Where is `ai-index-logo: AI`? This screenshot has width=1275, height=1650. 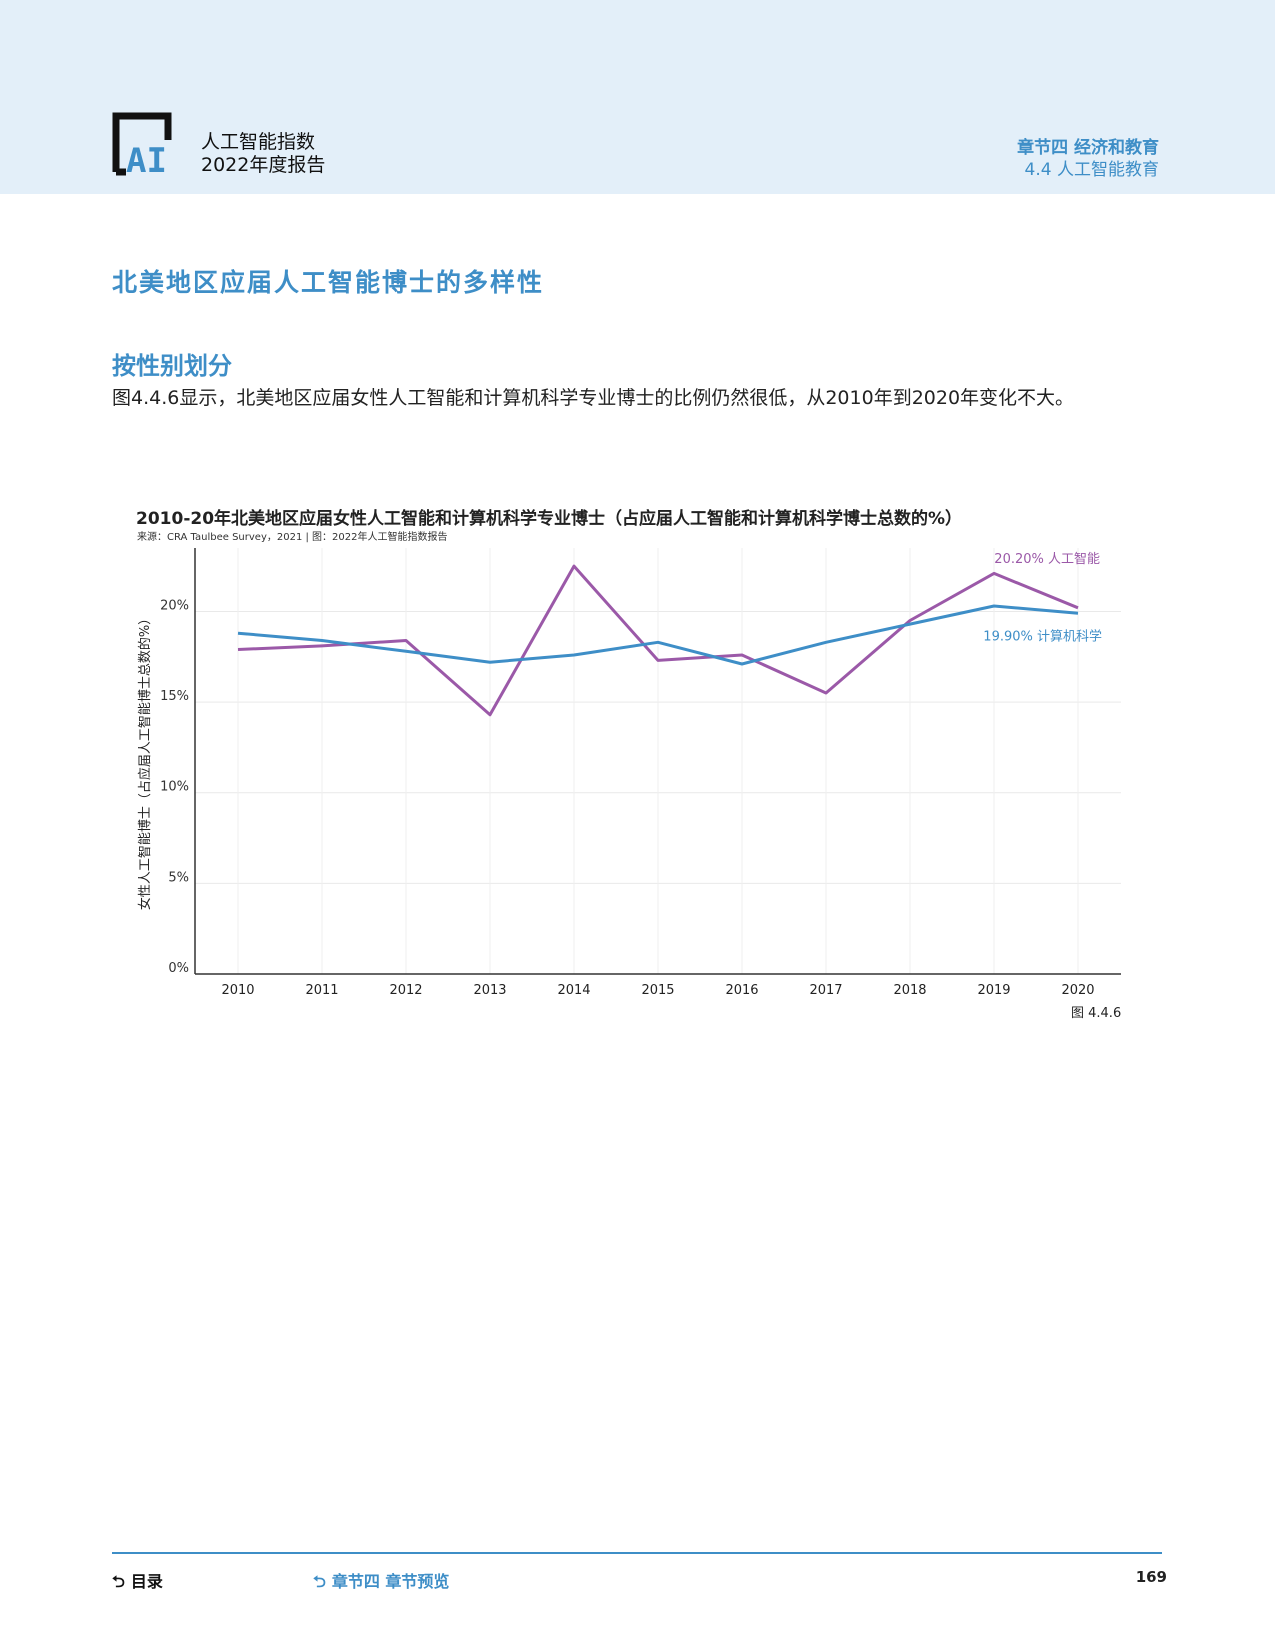 ai-index-logo: AI is located at coordinates (142, 144).